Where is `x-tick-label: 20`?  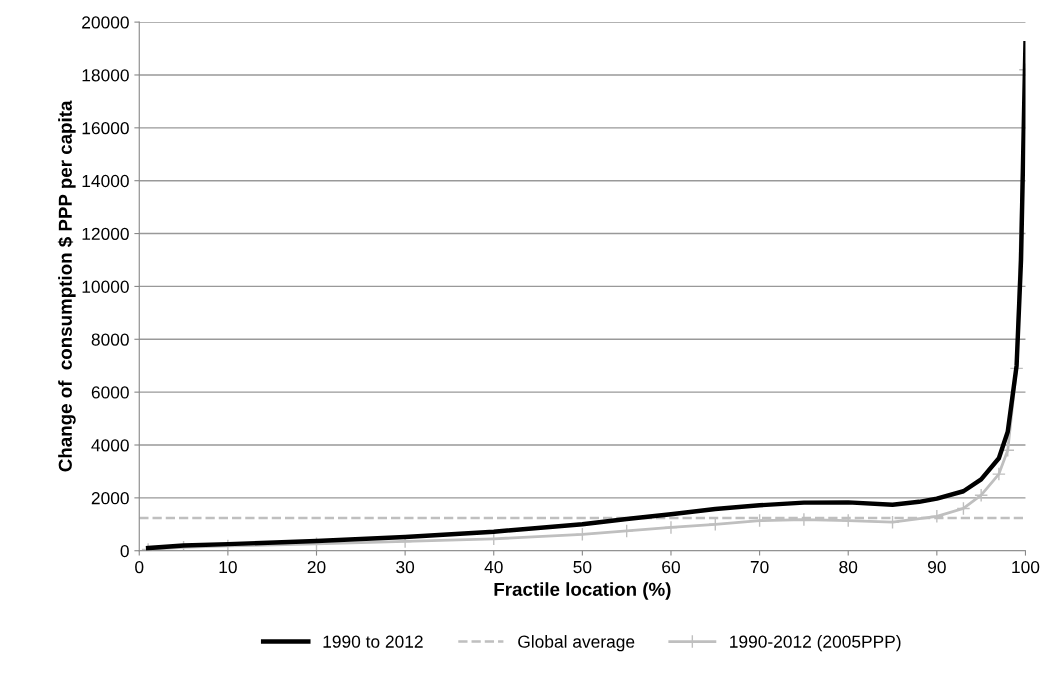 x-tick-label: 20 is located at coordinates (316, 567).